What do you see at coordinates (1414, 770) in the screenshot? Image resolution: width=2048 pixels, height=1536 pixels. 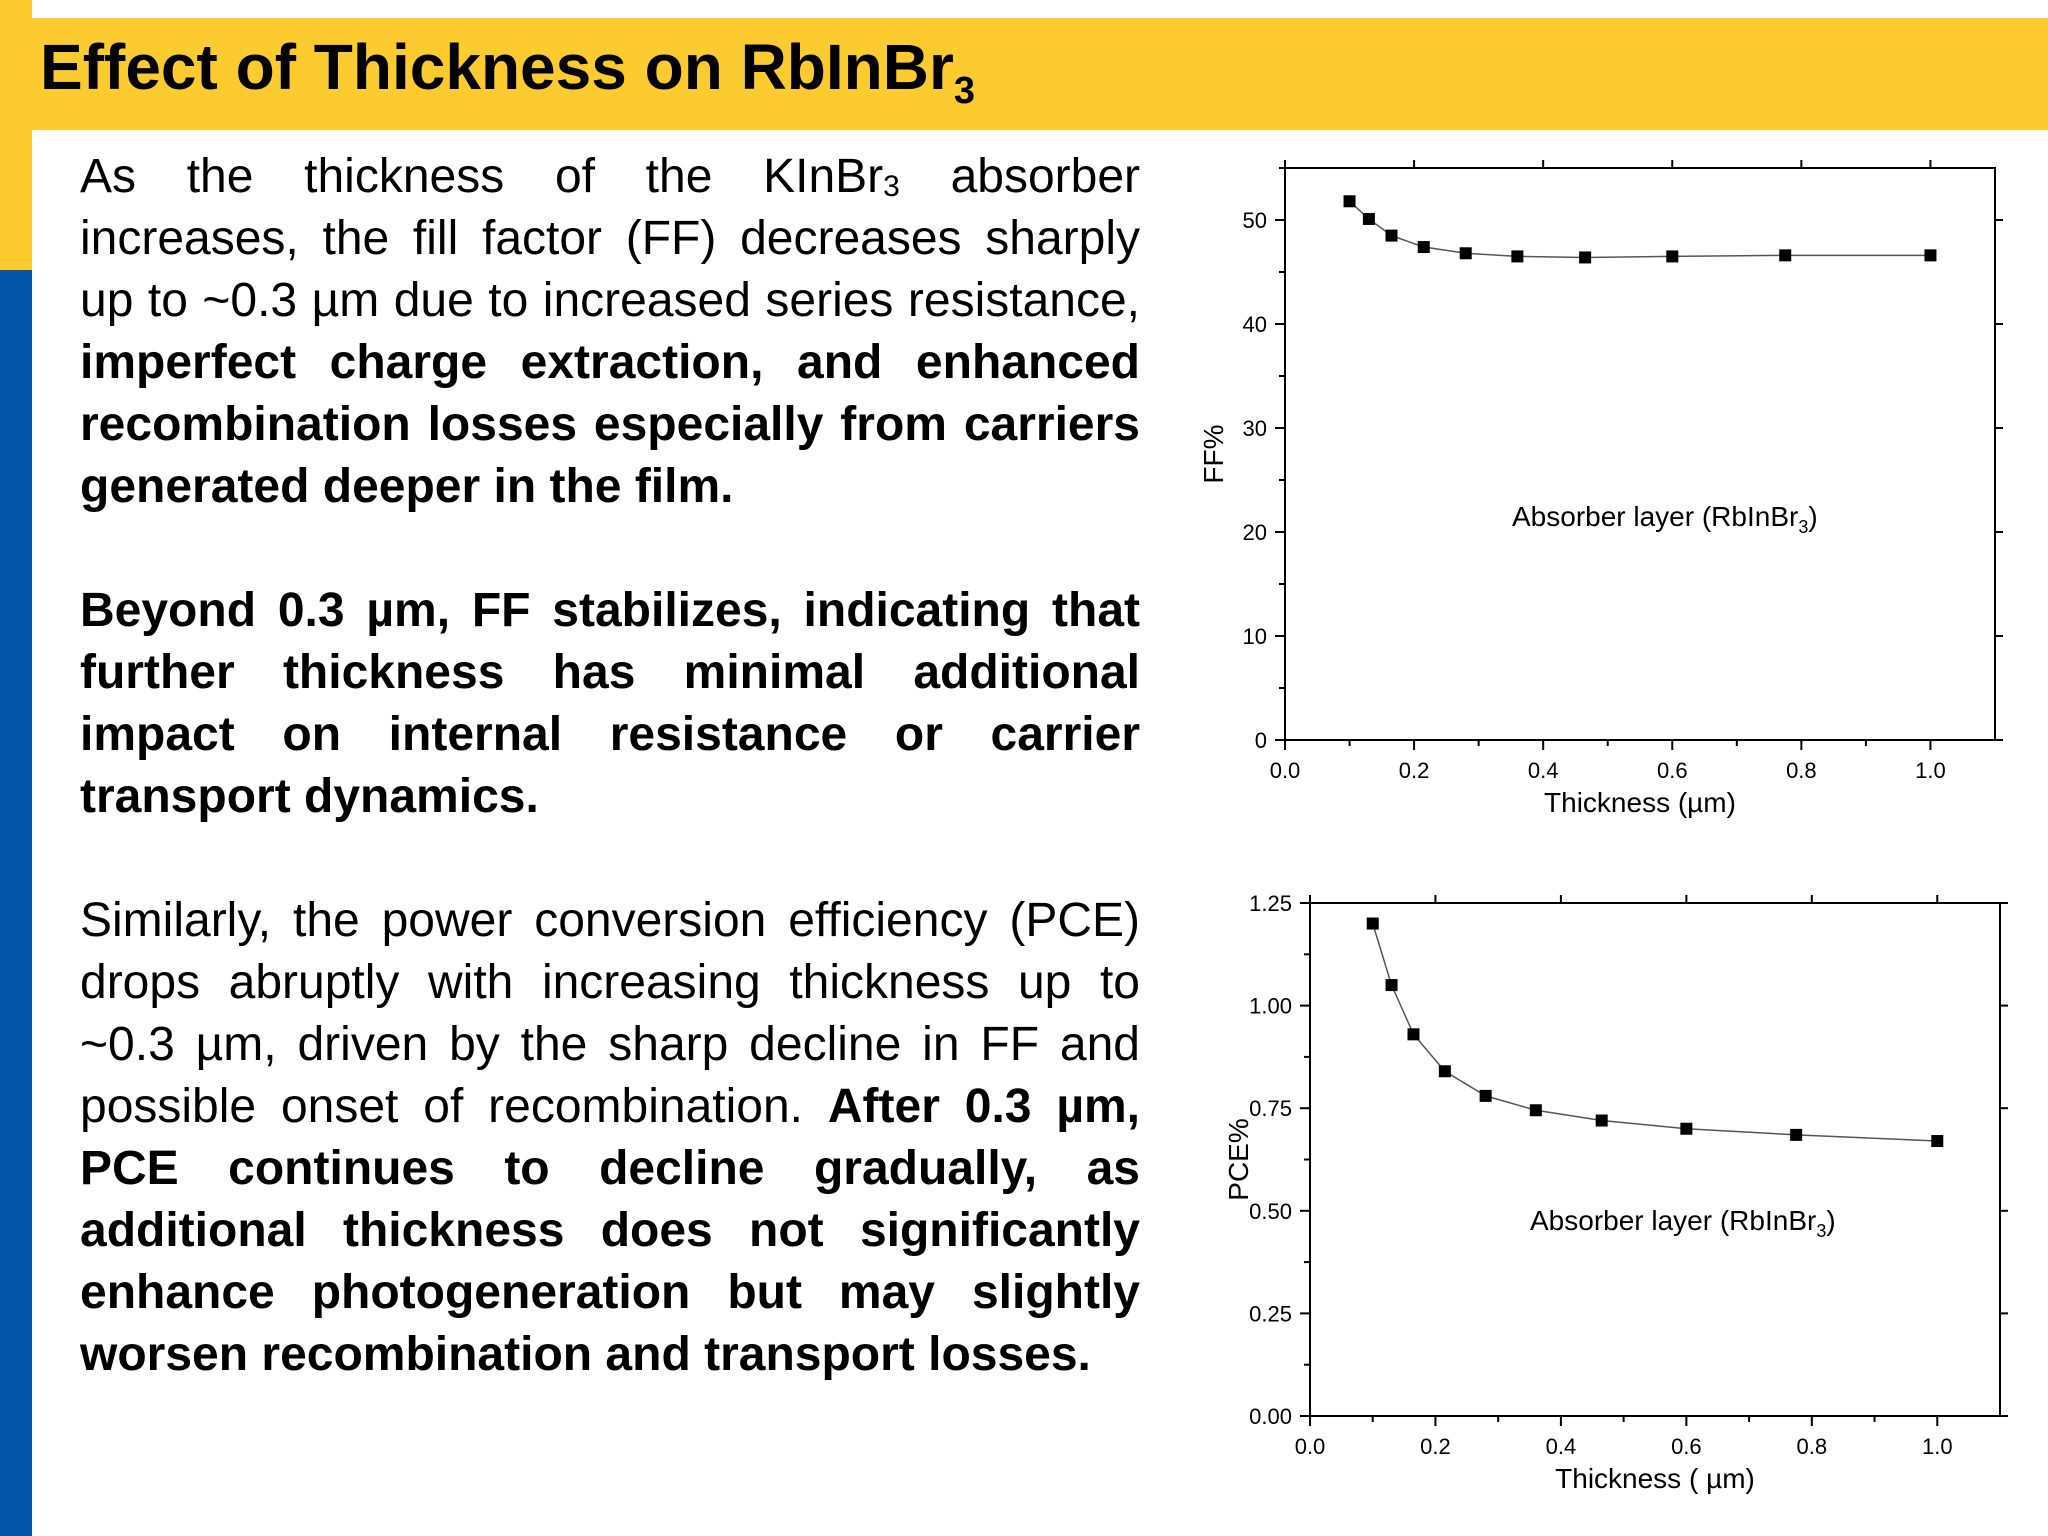 I see `ff-xtick-label: 0.2` at bounding box center [1414, 770].